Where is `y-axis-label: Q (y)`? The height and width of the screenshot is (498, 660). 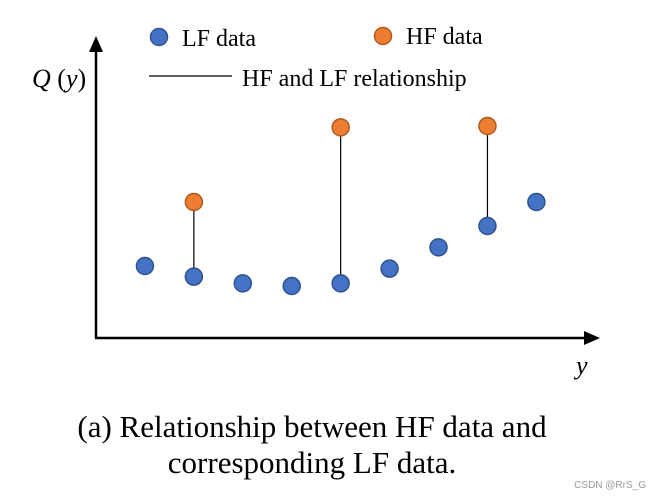
y-axis-label: Q (y) is located at coordinates (59, 78).